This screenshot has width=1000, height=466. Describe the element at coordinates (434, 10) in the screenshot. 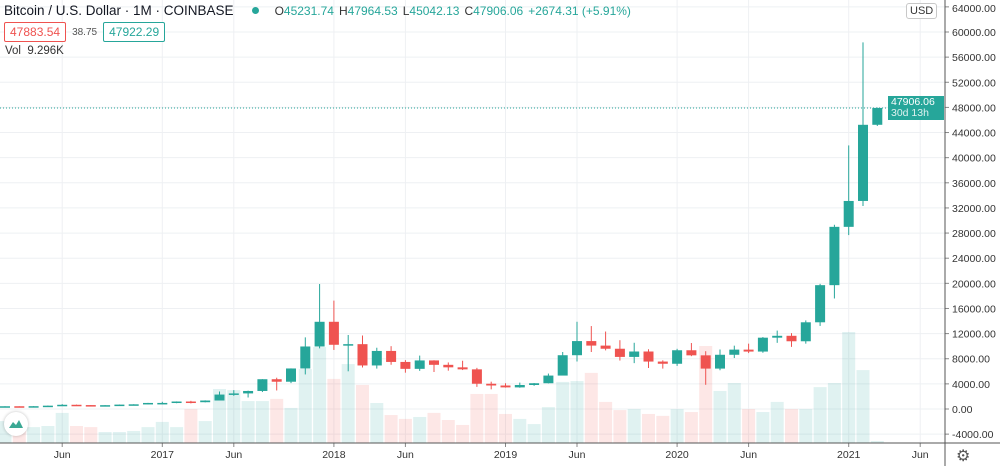

I see `low-value: 45042.13` at that location.